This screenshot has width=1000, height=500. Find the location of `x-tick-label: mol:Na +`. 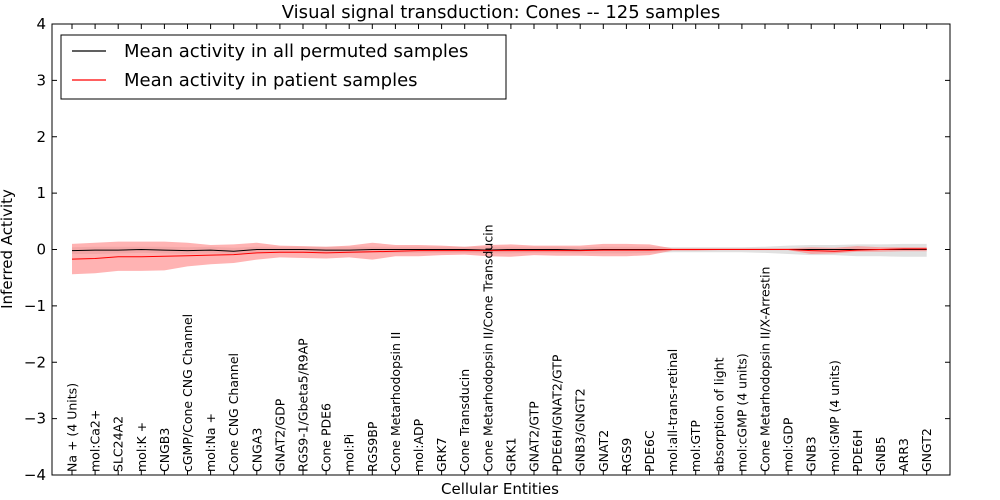

x-tick-label: mol:Na + is located at coordinates (210, 442).